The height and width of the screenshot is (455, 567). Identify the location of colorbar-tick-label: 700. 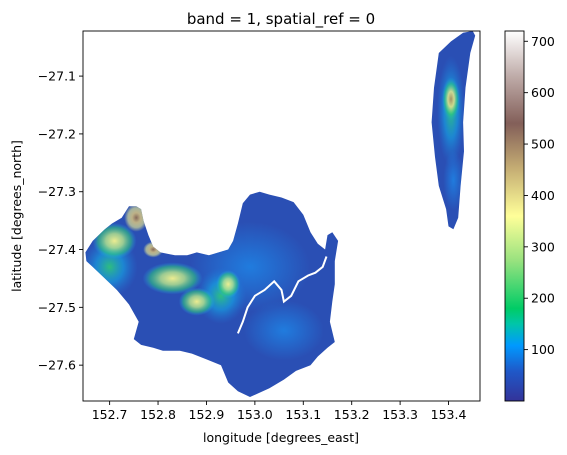
(543, 41).